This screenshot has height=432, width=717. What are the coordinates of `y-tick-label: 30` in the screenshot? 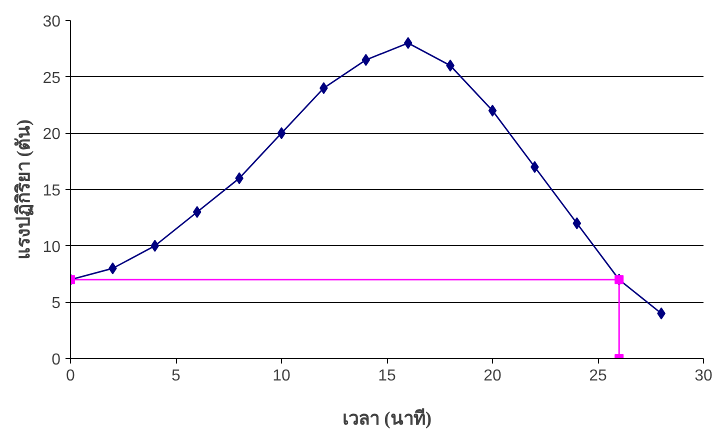 It's located at (51, 22).